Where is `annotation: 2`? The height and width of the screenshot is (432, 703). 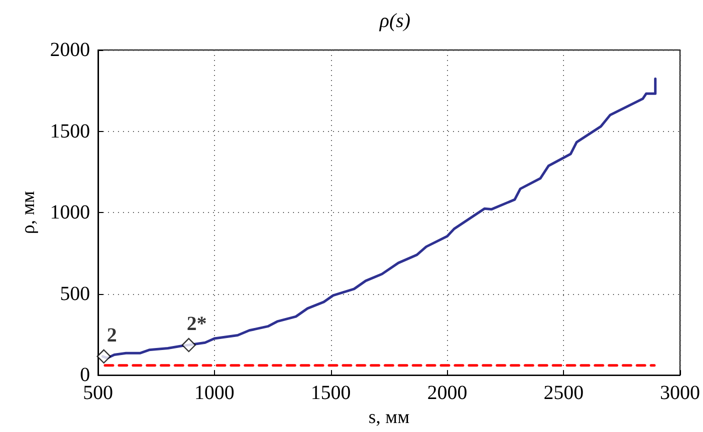 annotation: 2 is located at coordinates (111, 335).